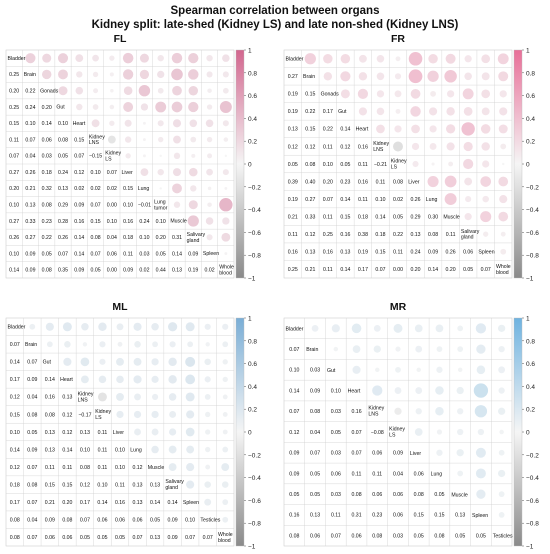 This screenshot has height=554, width=550. What do you see at coordinates (432, 200) in the screenshot?
I see `diagonal-label: Lung` at bounding box center [432, 200].